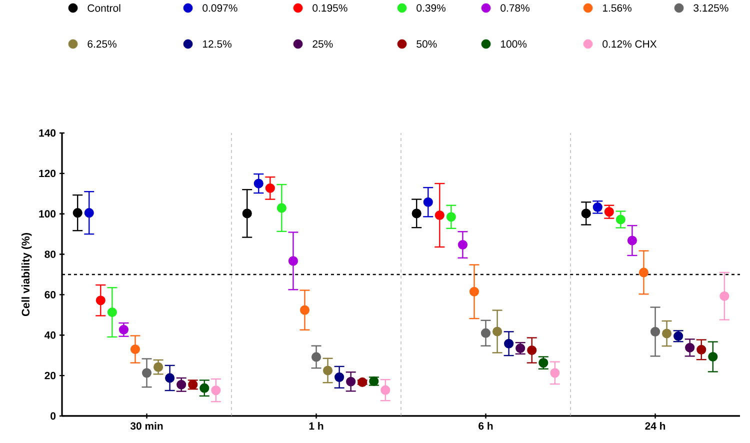  What do you see at coordinates (322, 44) in the screenshot?
I see `legend-label: 25%` at bounding box center [322, 44].